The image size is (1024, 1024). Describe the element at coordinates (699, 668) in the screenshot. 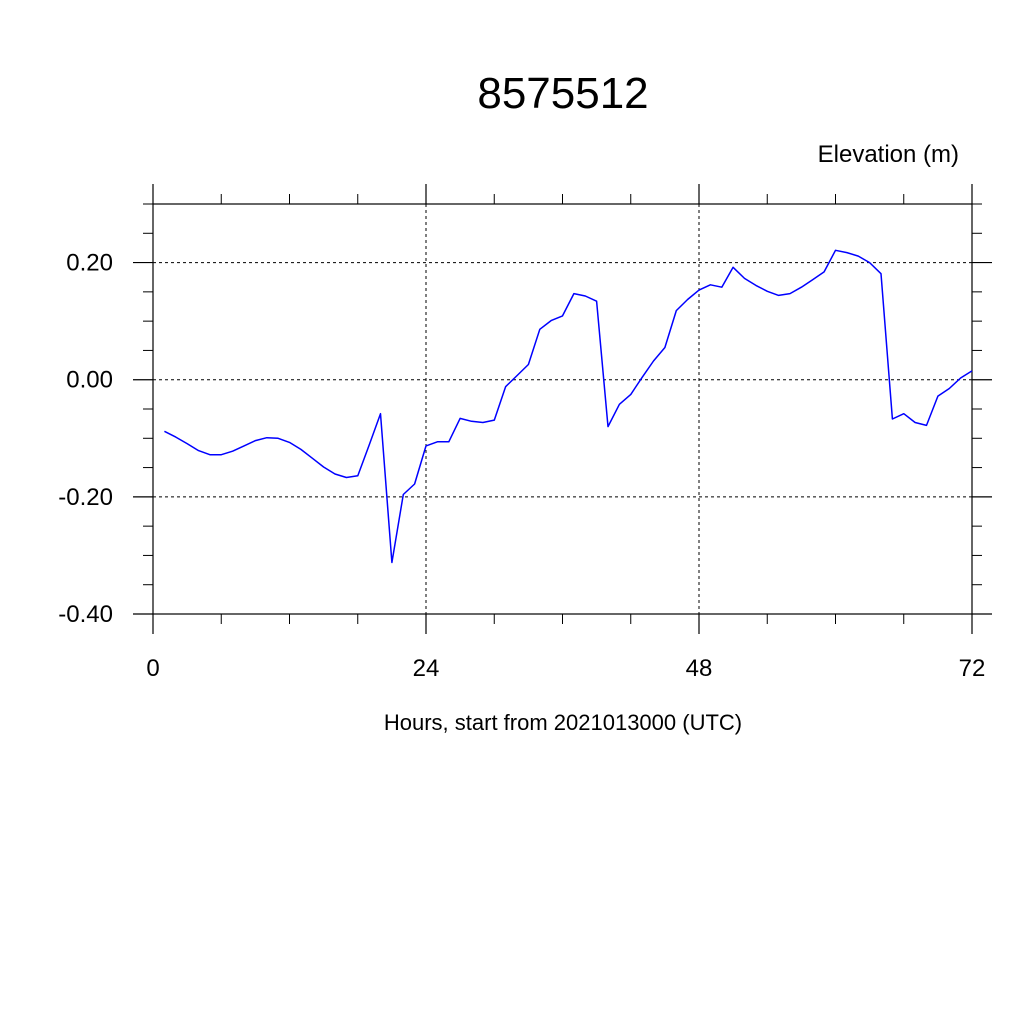

I see `x-tick-label: 48` at that location.